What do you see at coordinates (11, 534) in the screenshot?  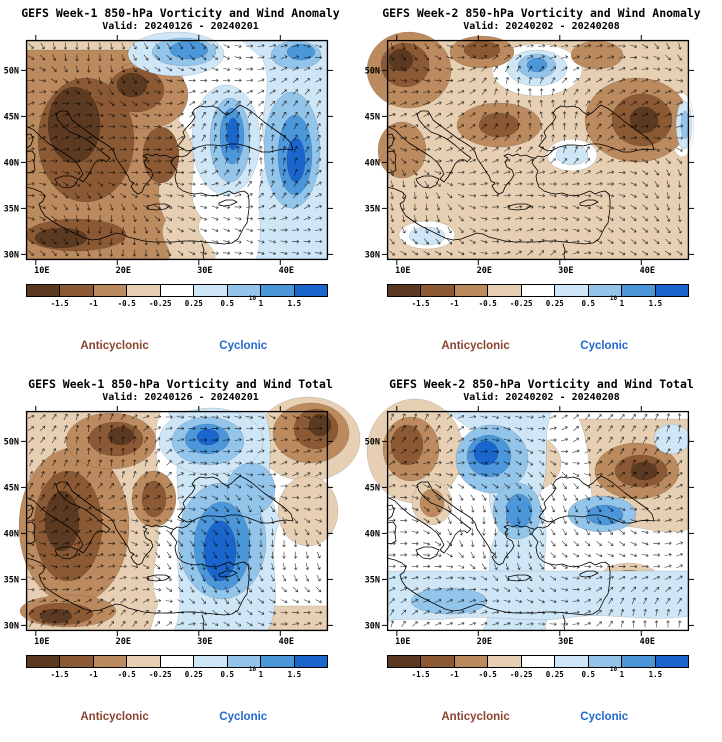 I see `axis-tick-label: 40N` at bounding box center [11, 534].